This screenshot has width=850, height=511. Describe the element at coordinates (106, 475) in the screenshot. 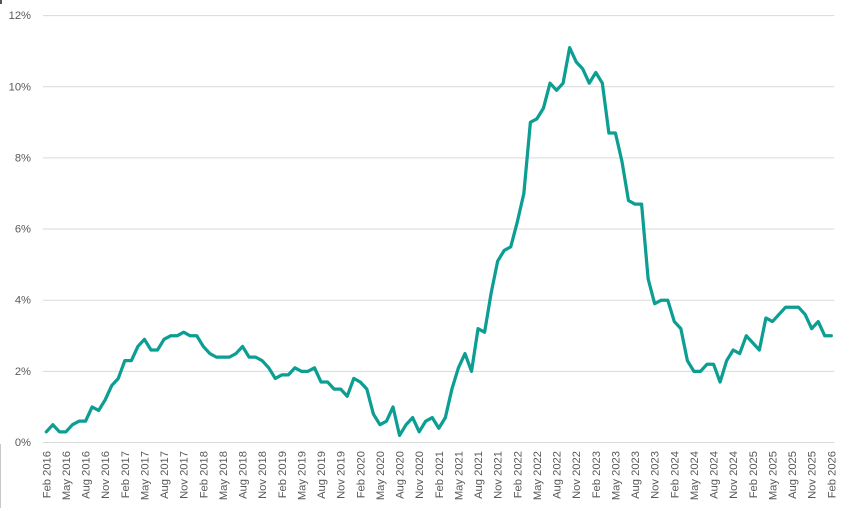

I see `svg-text: Nov 2016` at that location.